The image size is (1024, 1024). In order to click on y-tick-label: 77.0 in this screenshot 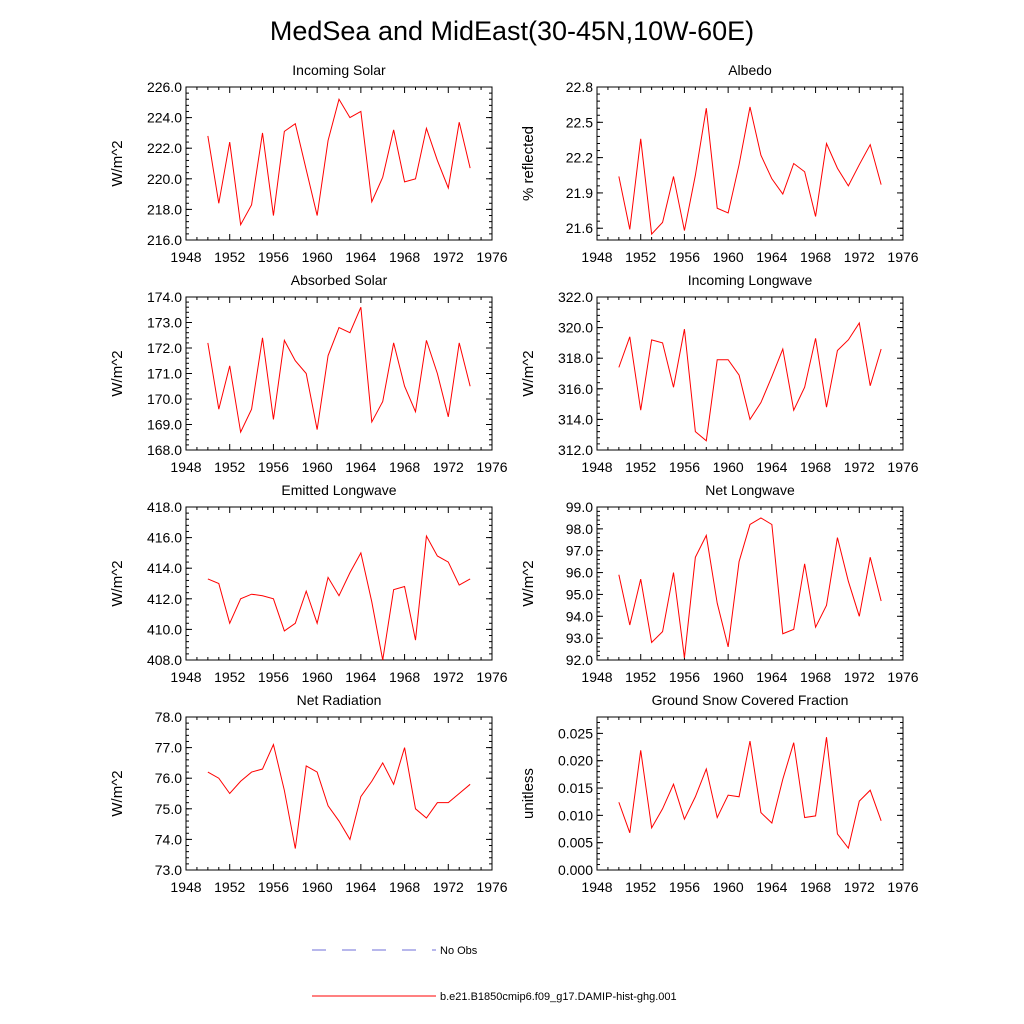, I will do `click(168, 748)`.